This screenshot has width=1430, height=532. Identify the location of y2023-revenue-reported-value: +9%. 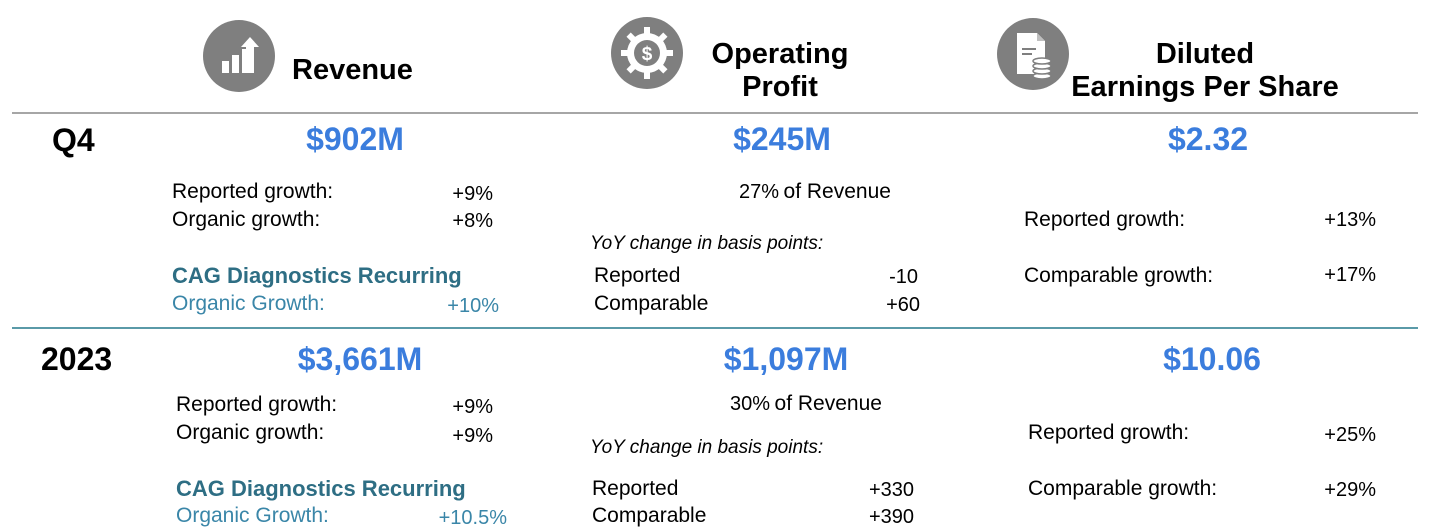
(472, 407).